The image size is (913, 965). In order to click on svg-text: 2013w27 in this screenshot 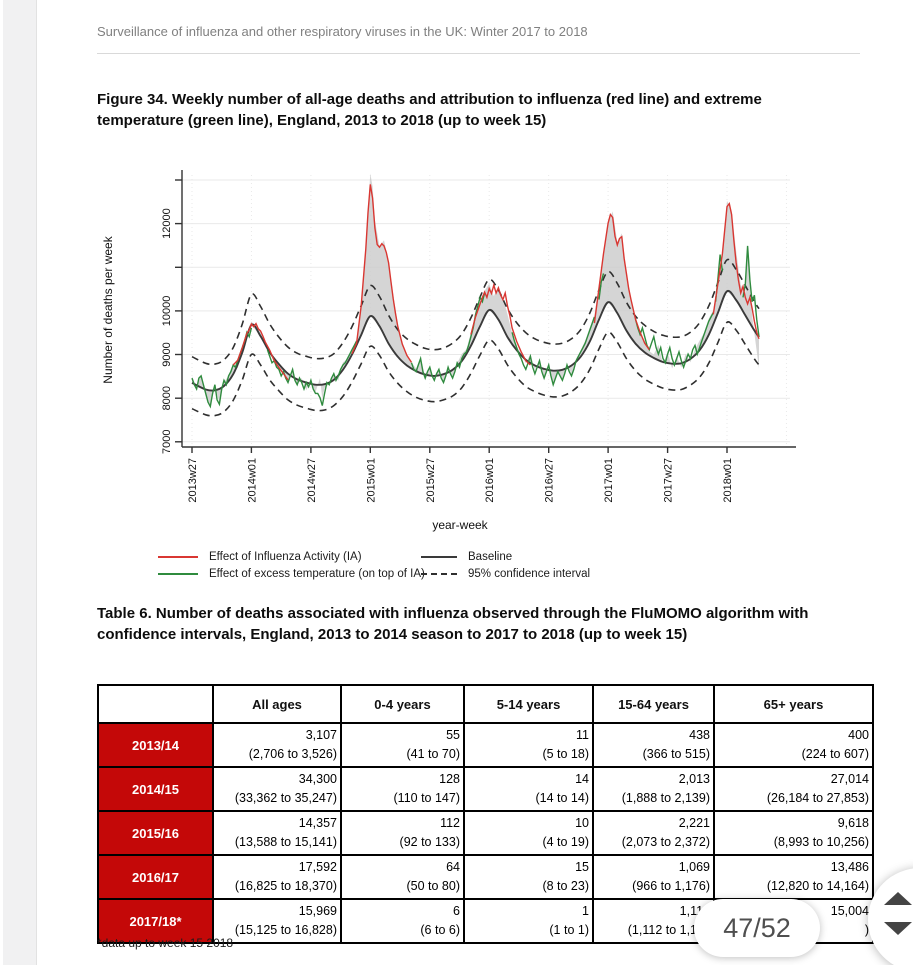, I will do `click(193, 480)`.